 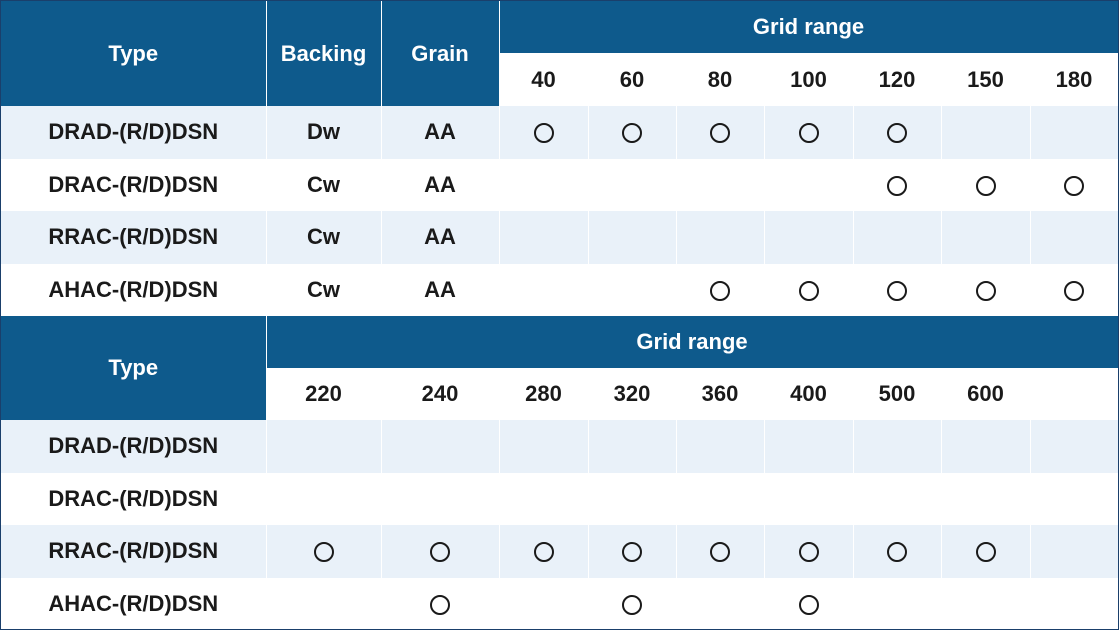 What do you see at coordinates (544, 394) in the screenshot?
I see `grit-header-280: 280` at bounding box center [544, 394].